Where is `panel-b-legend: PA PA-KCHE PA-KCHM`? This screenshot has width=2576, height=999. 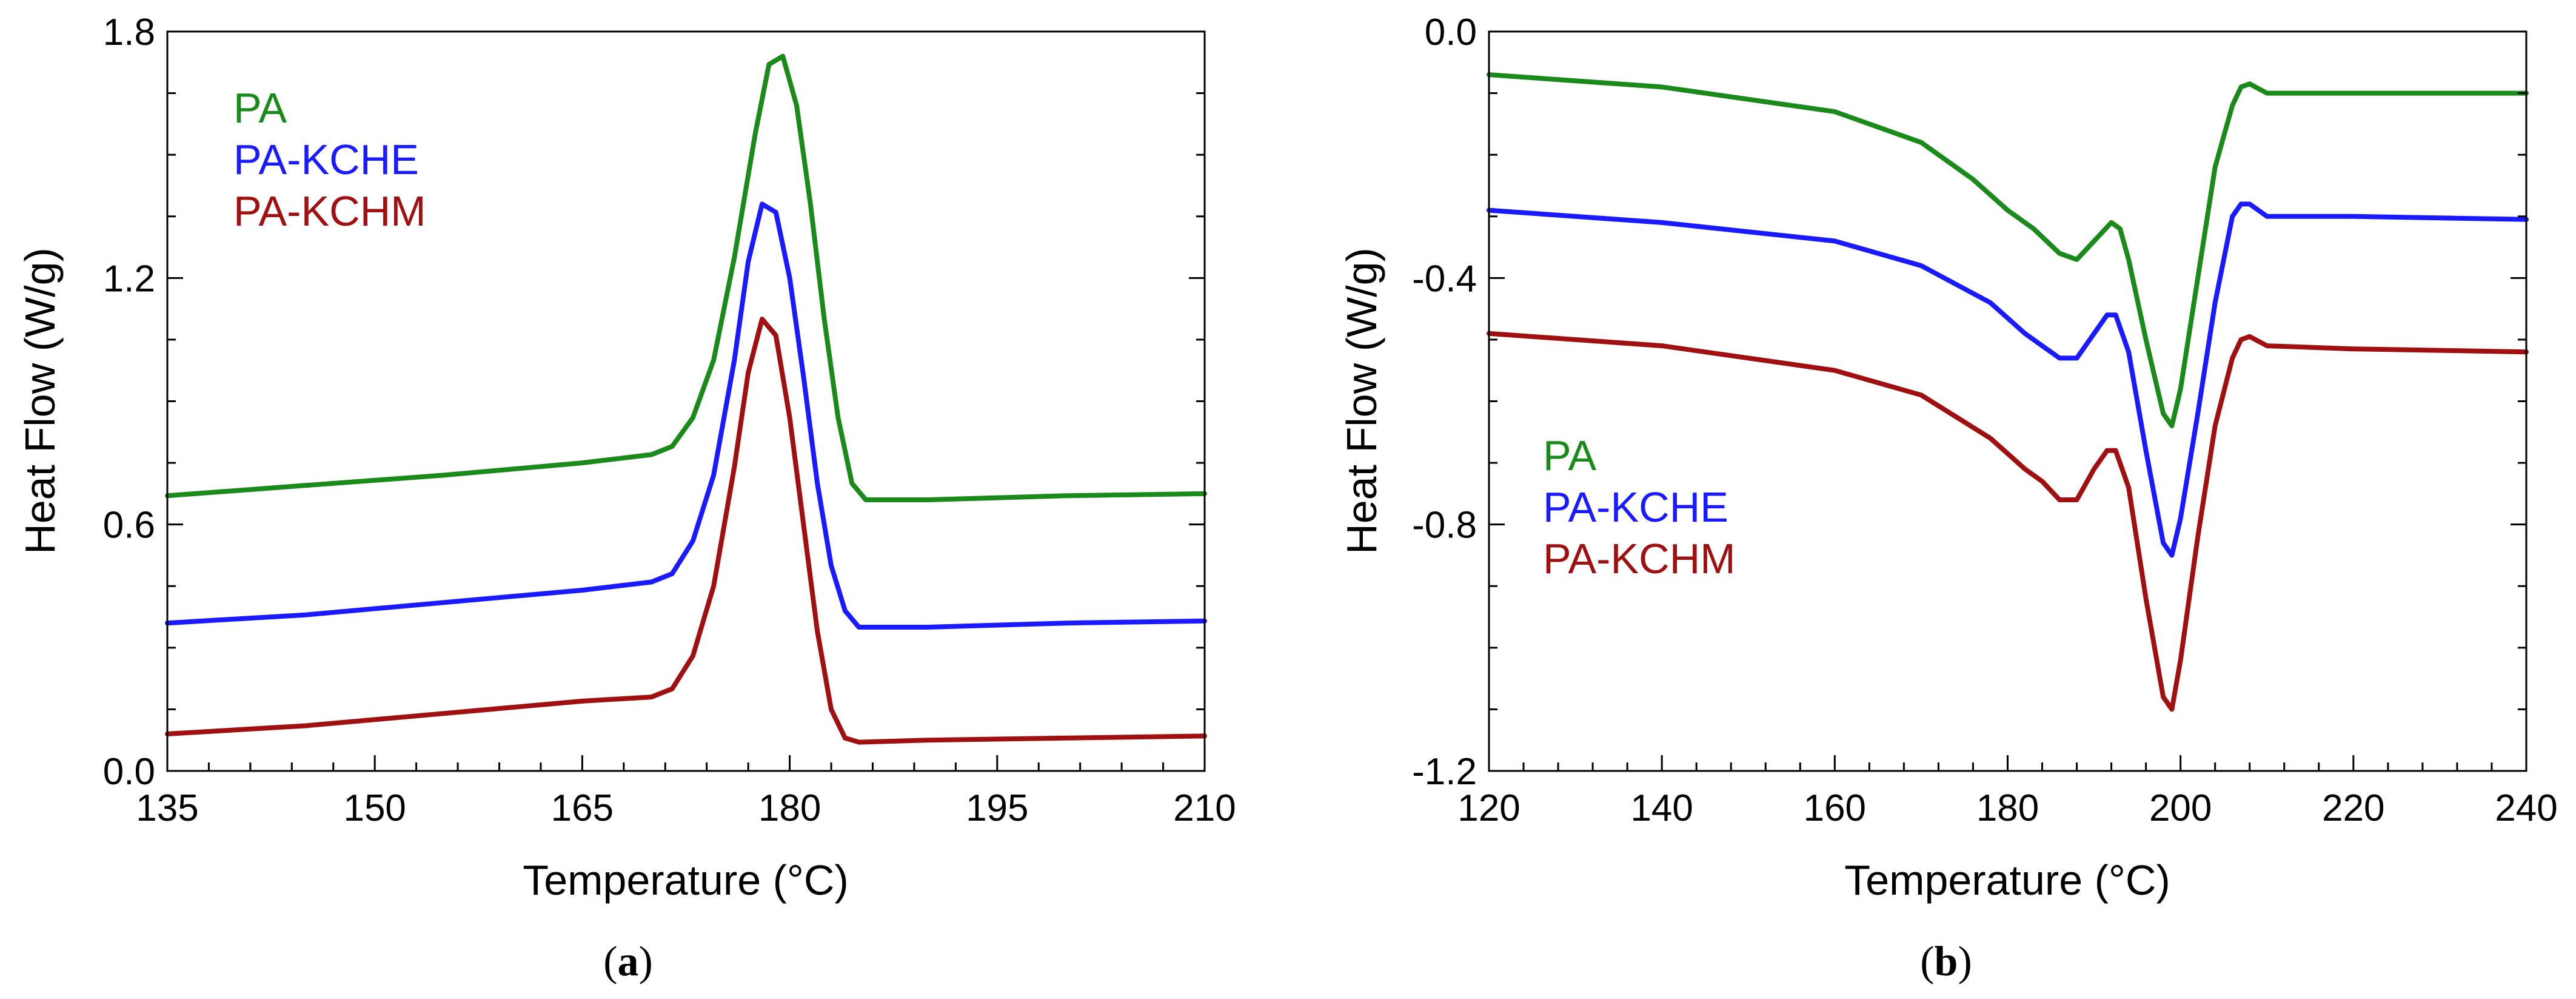 panel-b-legend: PA PA-KCHE PA-KCHM is located at coordinates (1639, 507).